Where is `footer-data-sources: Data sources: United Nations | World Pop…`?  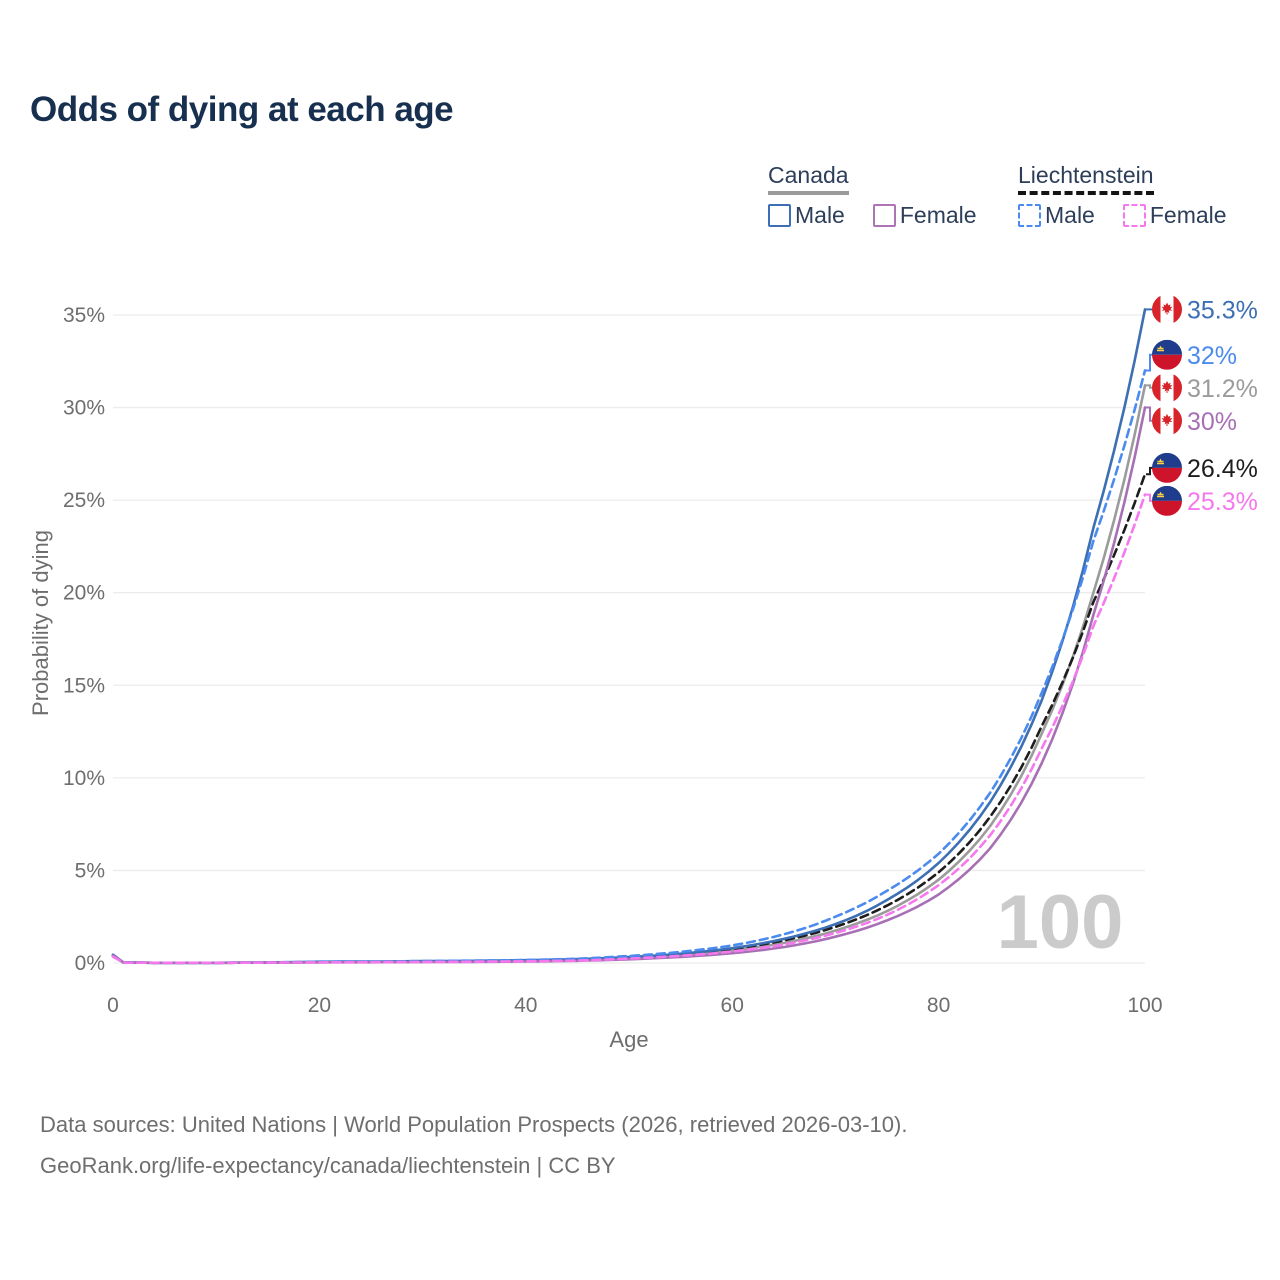
footer-data-sources: Data sources: United Nations | World Pop… is located at coordinates (474, 1124).